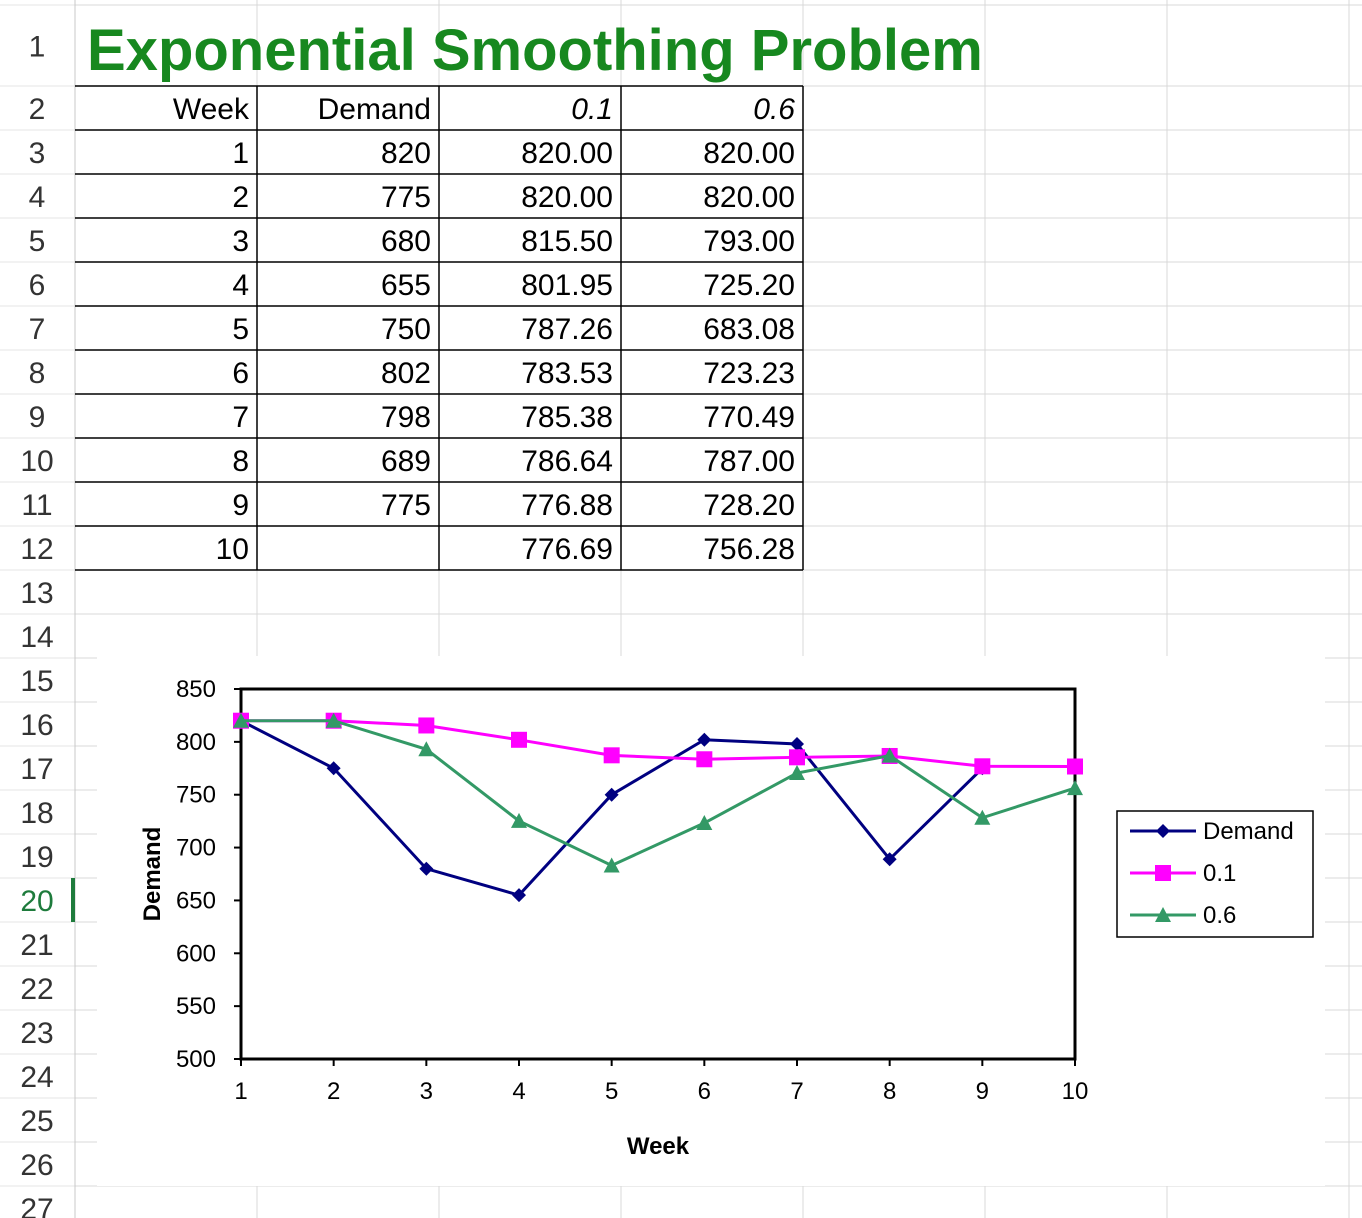 The height and width of the screenshot is (1218, 1362). Describe the element at coordinates (567, 505) in the screenshot. I see `table-cell: 776.88` at that location.